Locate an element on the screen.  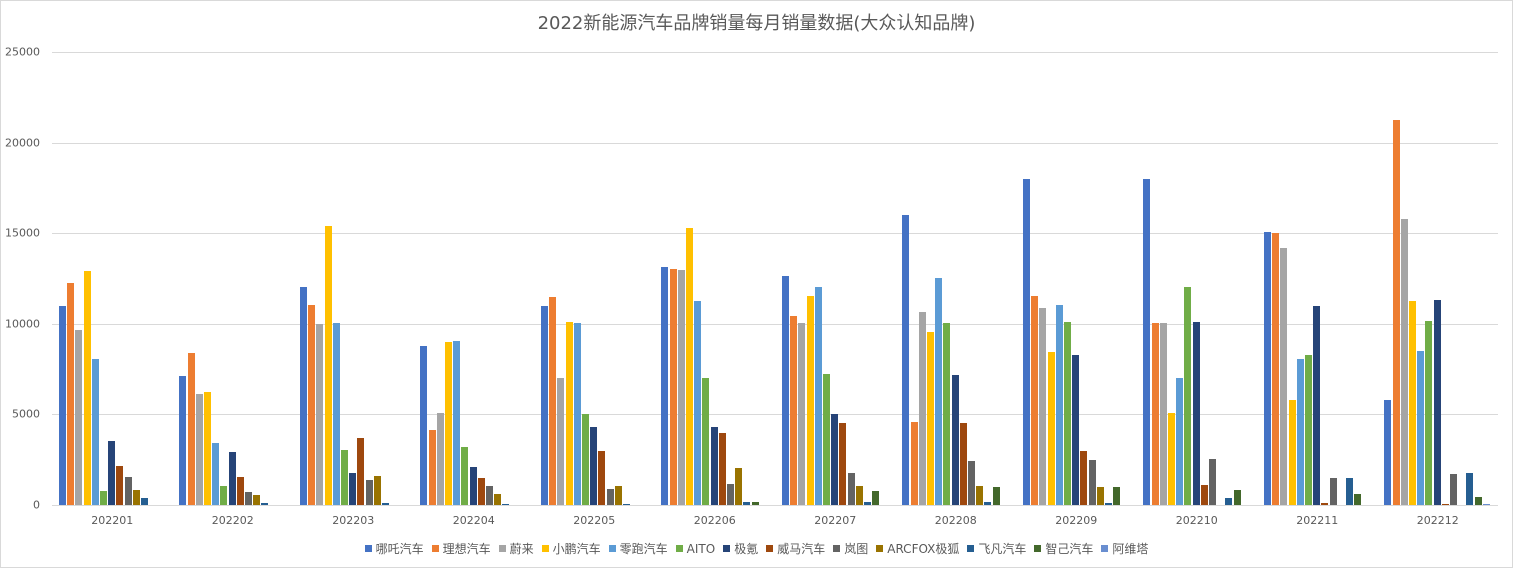
x-tick-label: 202205 is located at coordinates (594, 520).